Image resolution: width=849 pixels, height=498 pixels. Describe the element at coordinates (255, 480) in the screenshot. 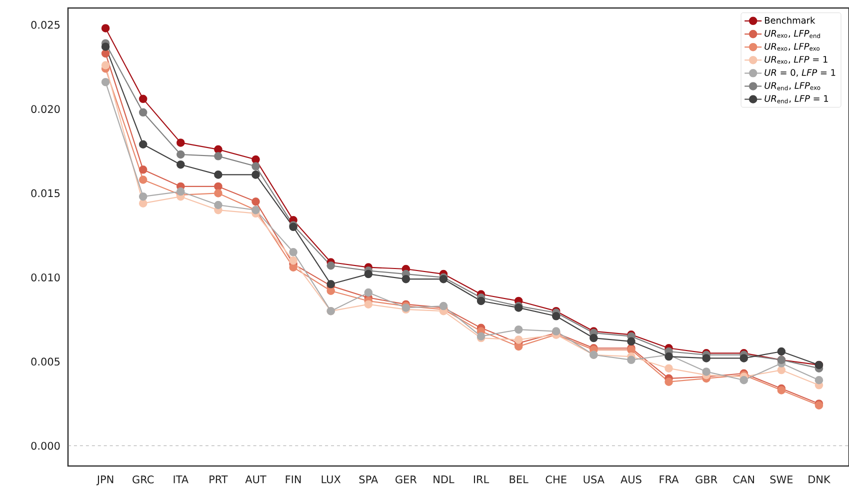

I see `x-tick-label: AUT` at that location.